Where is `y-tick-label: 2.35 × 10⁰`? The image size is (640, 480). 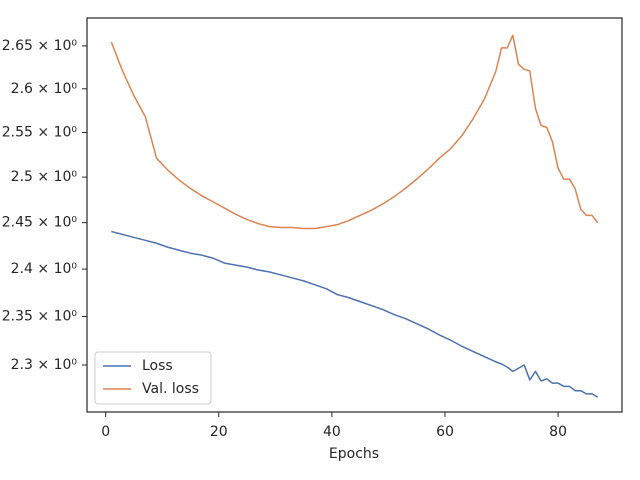
y-tick-label: 2.35 × 10⁰ is located at coordinates (40, 317).